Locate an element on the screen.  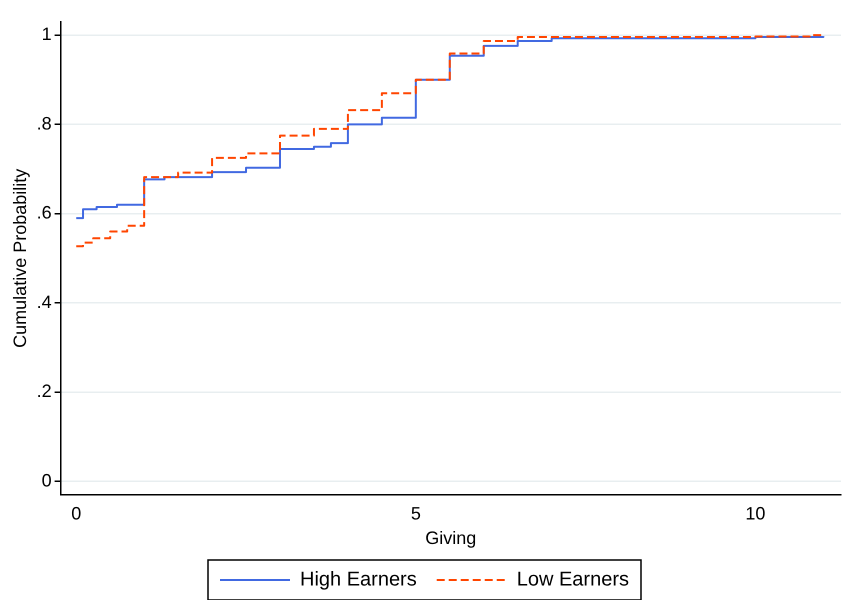
y-tick-label: .6 is located at coordinates (44, 212).